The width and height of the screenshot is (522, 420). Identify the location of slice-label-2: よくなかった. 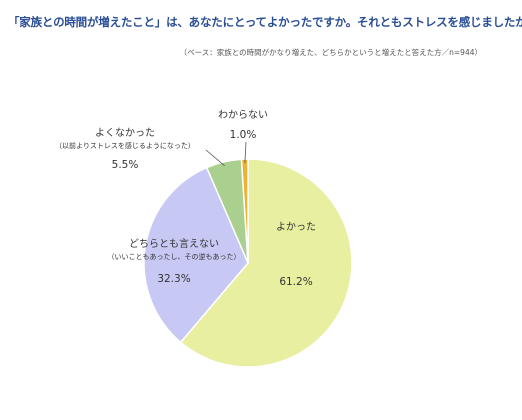
(125, 133).